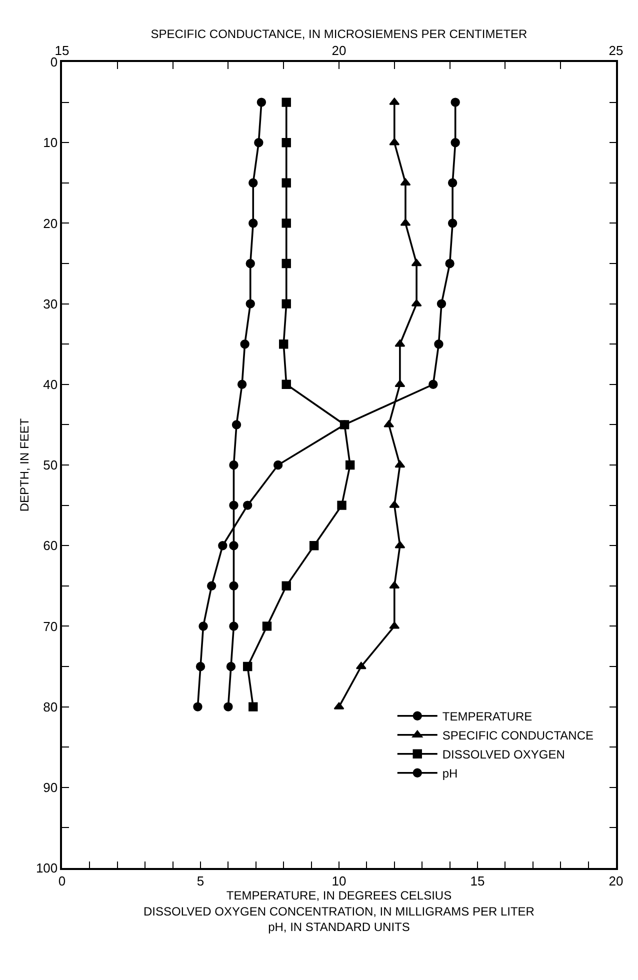 This screenshot has width=638, height=980. Describe the element at coordinates (50, 465) in the screenshot. I see `y-tick-label: 50` at that location.